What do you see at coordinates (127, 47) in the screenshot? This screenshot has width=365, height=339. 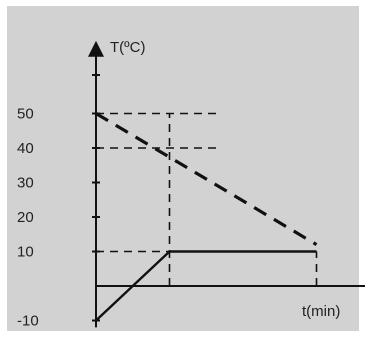 I see `y-axis-title: T(ºC)` at bounding box center [127, 47].